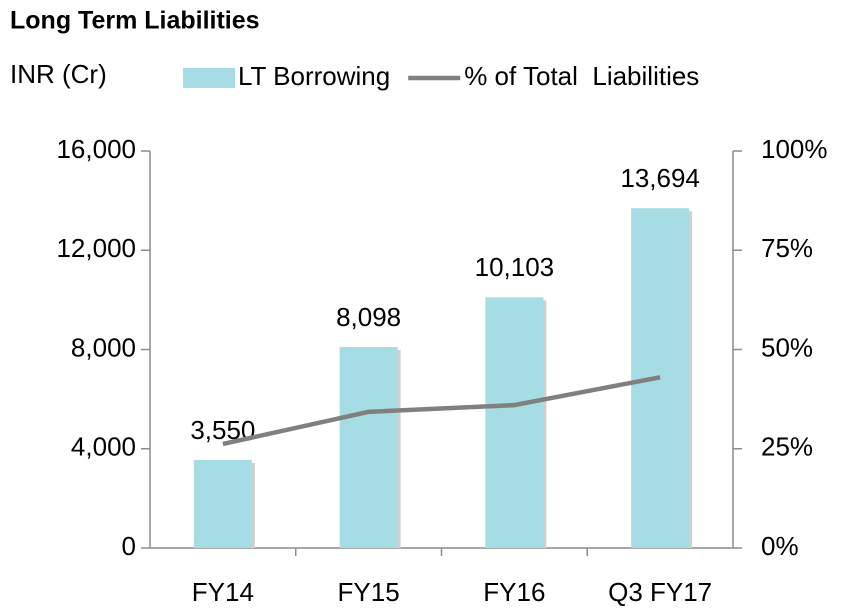  I want to click on legend-label: LT Borrowing, so click(314, 76).